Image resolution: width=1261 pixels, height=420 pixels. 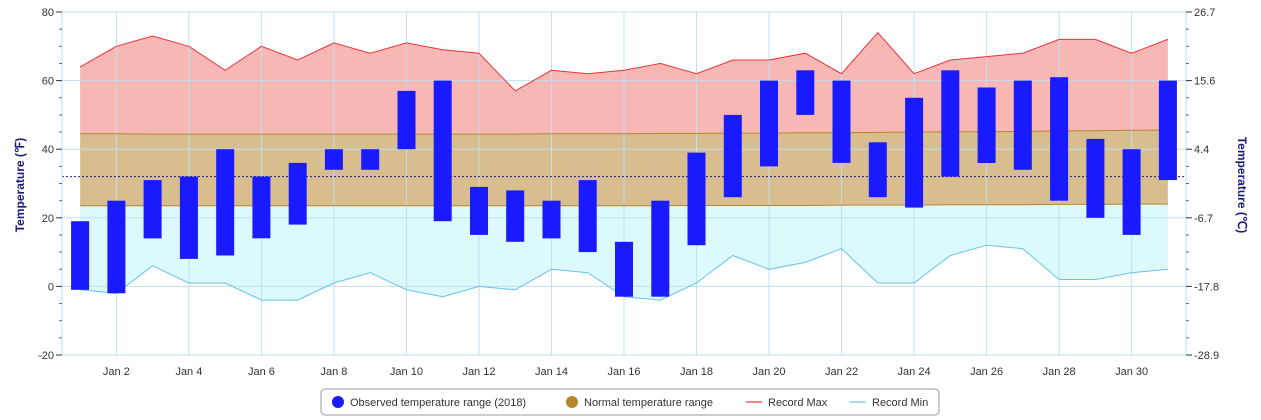 What do you see at coordinates (46, 356) in the screenshot?
I see `y-tick-label-left: -20` at bounding box center [46, 356].